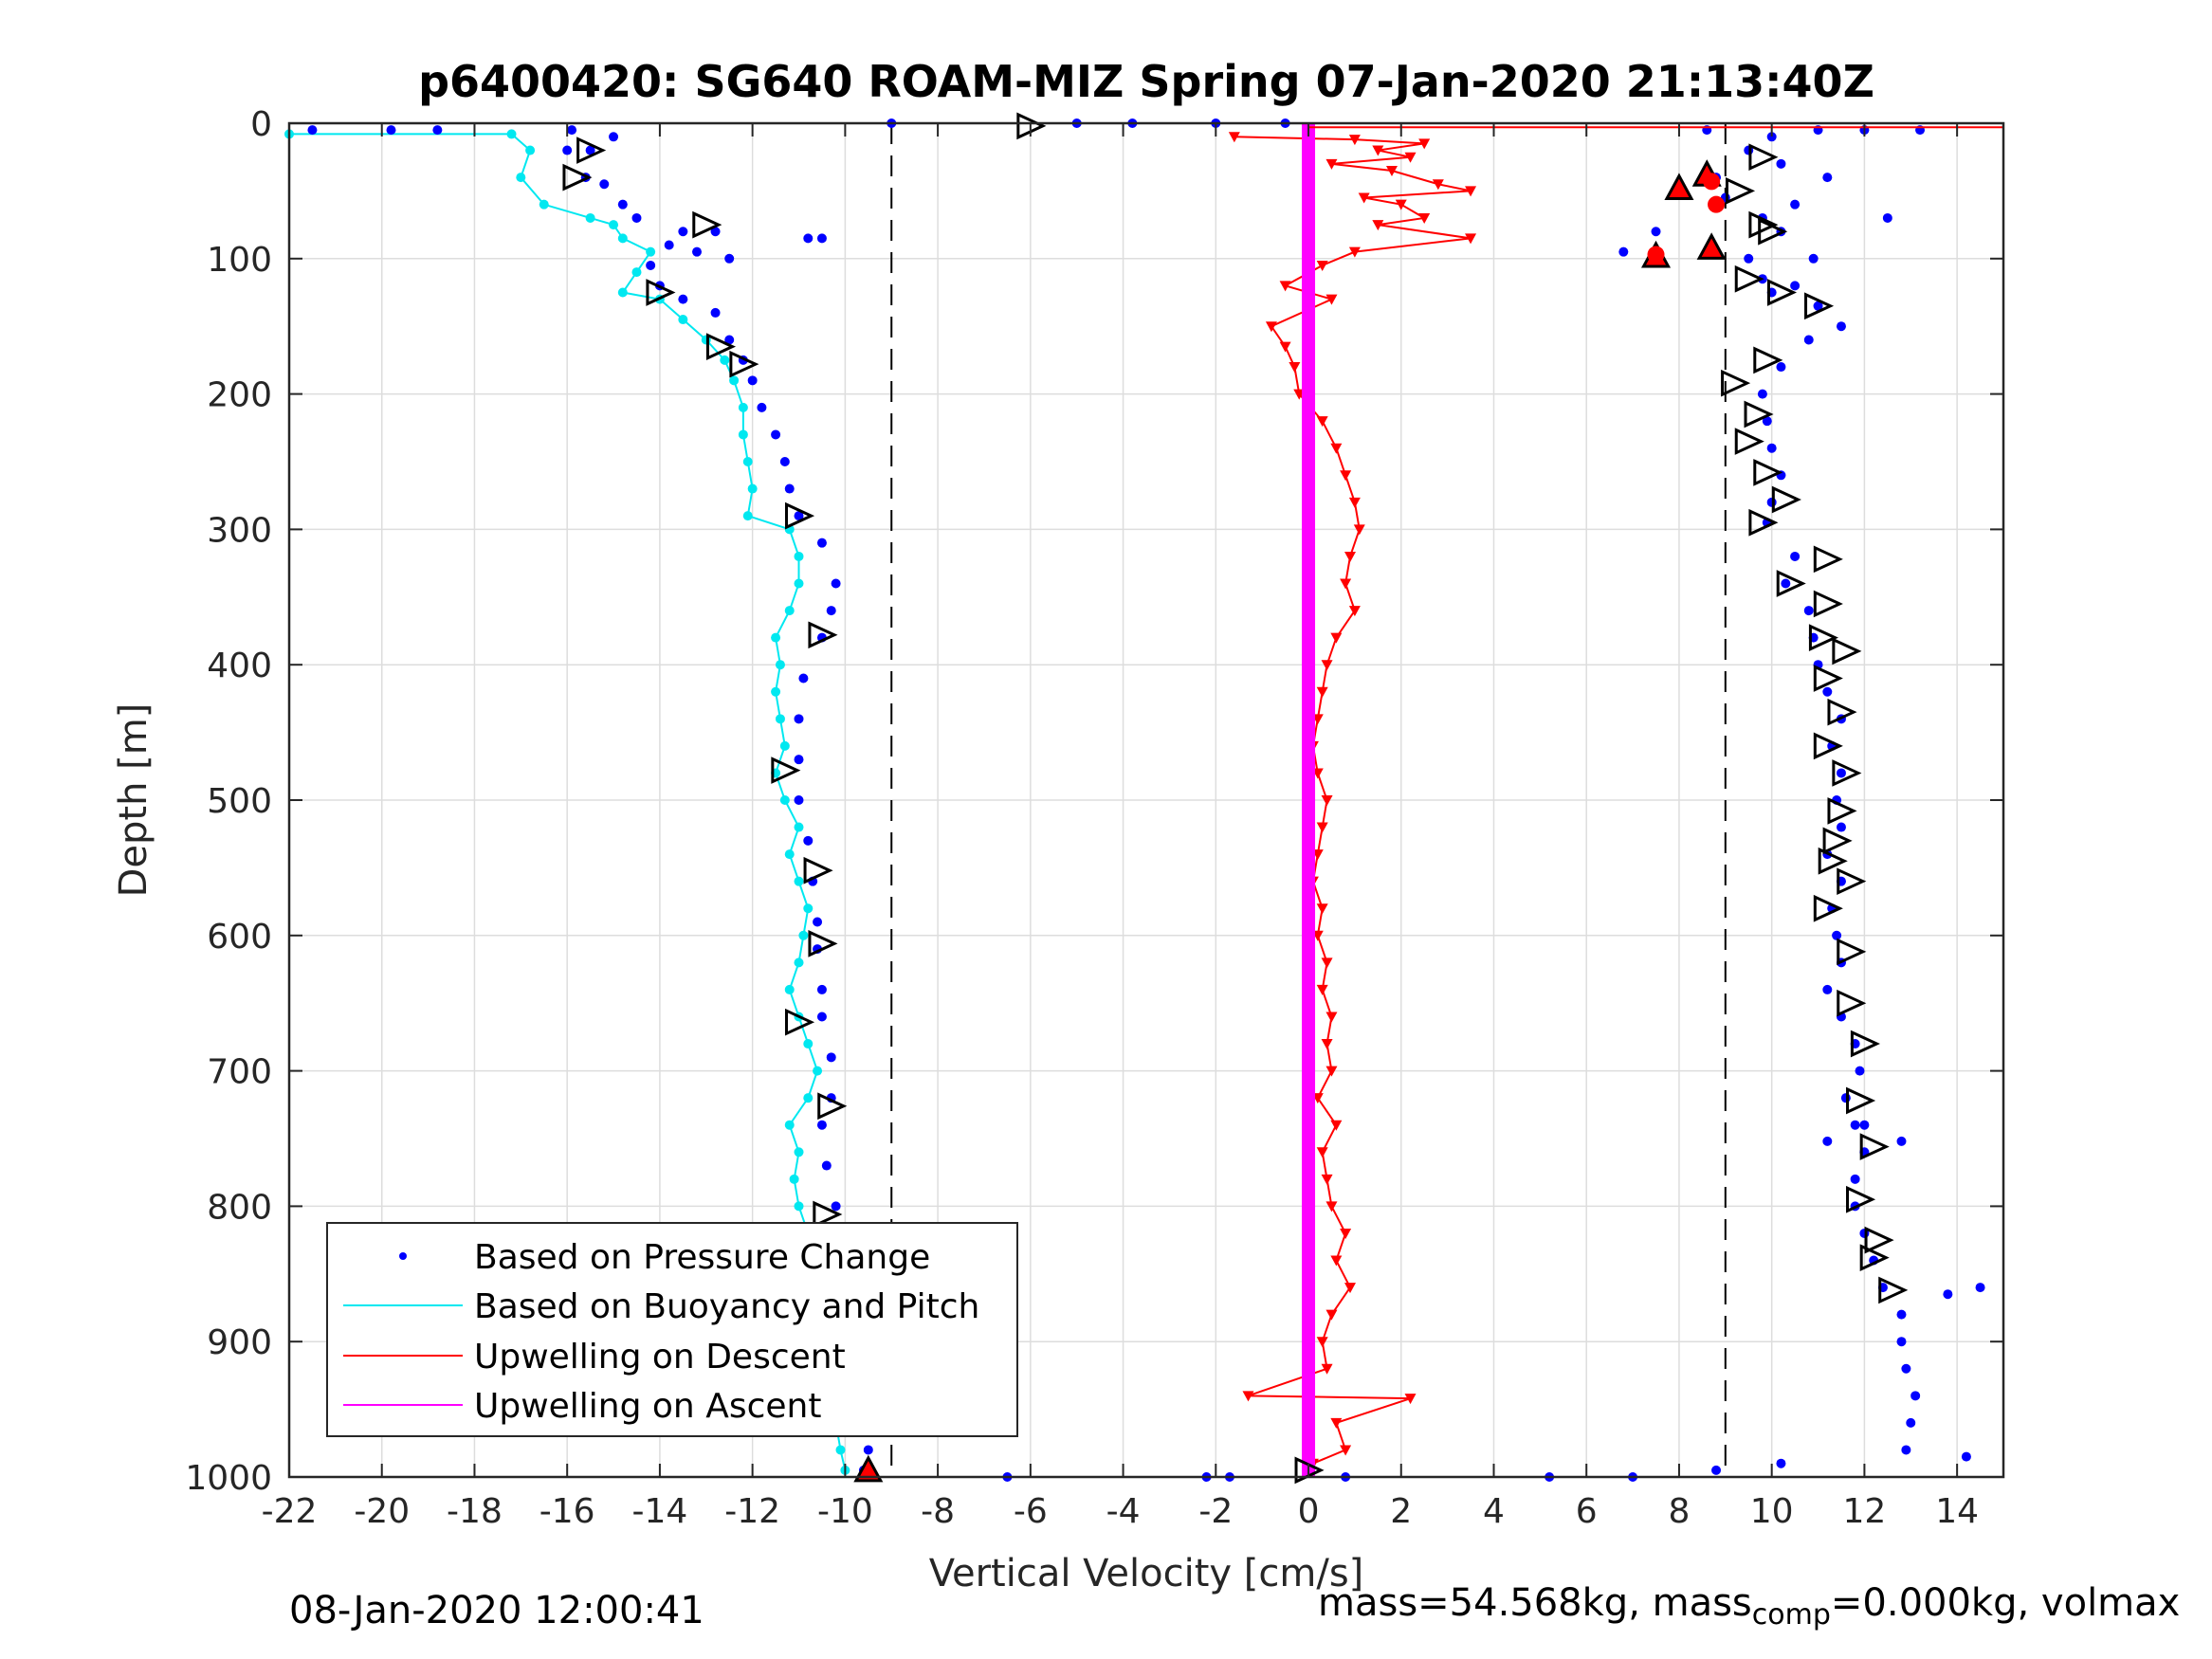 Image resolution: width=2212 pixels, height=1659 pixels. I want to click on y-tick-label: 400, so click(239, 666).